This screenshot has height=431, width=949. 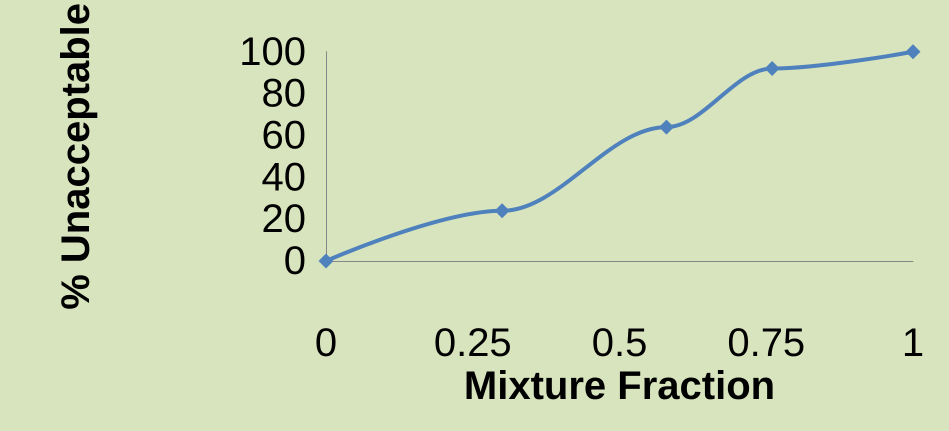 I want to click on y-tick-label: 80, so click(x=284, y=94).